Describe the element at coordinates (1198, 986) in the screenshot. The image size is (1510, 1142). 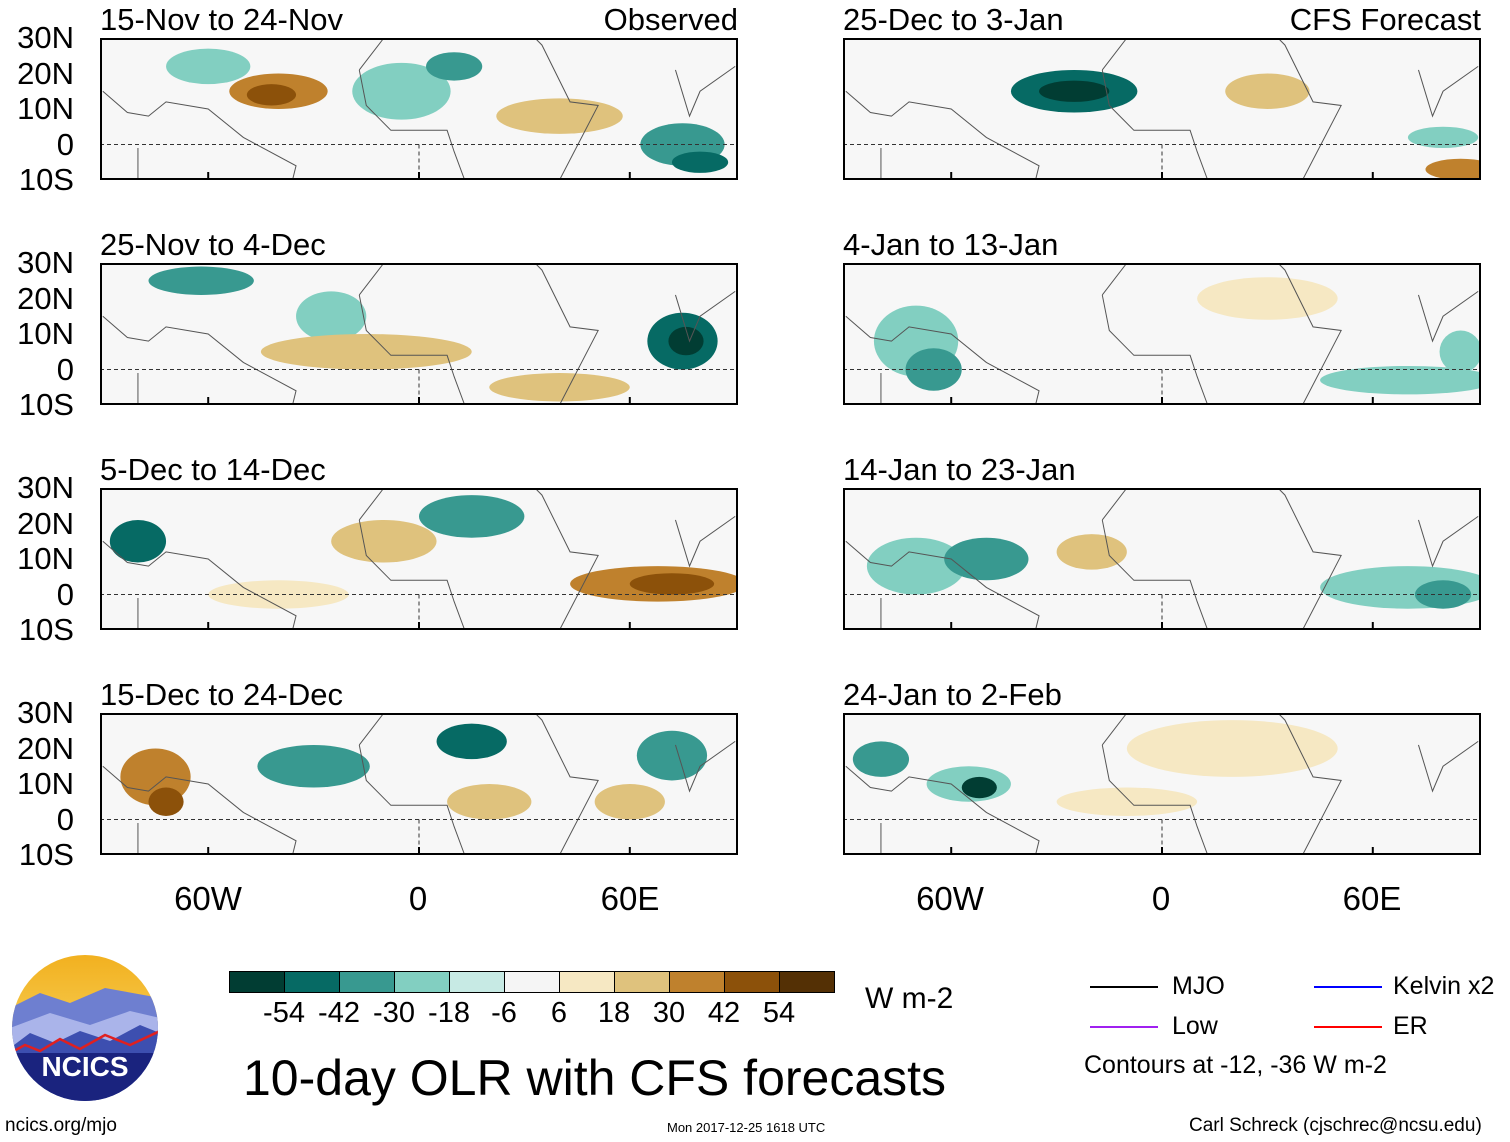
I see `legend-mjo-label: MJO` at that location.